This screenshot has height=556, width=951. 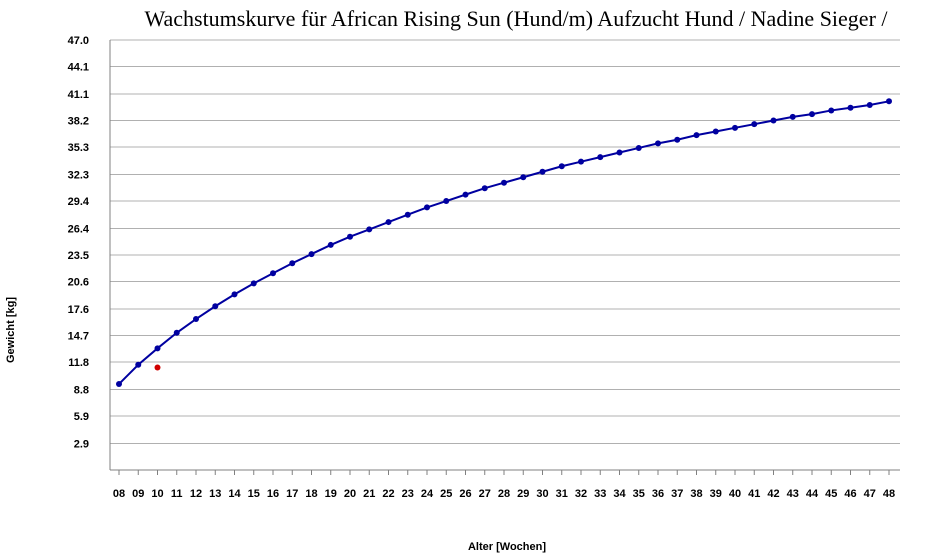 What do you see at coordinates (78, 363) in the screenshot?
I see `y-tick-label: 11.8` at bounding box center [78, 363].